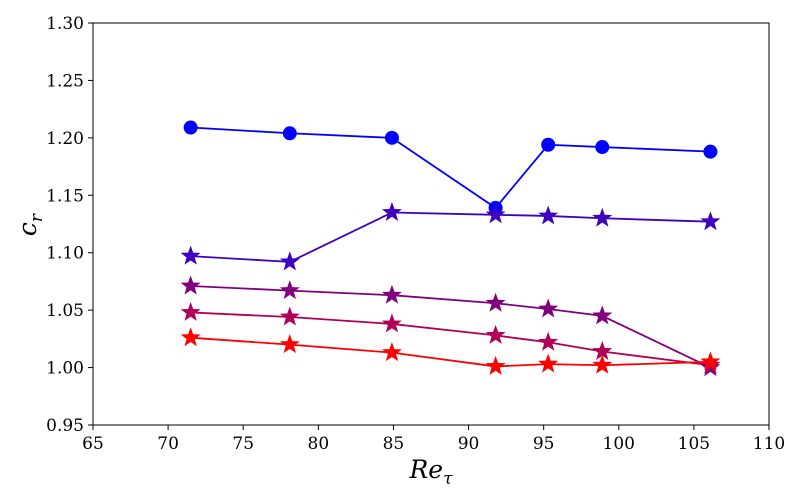 The height and width of the screenshot is (500, 800). What do you see at coordinates (93, 444) in the screenshot?
I see `x-tick-label: 65` at bounding box center [93, 444].